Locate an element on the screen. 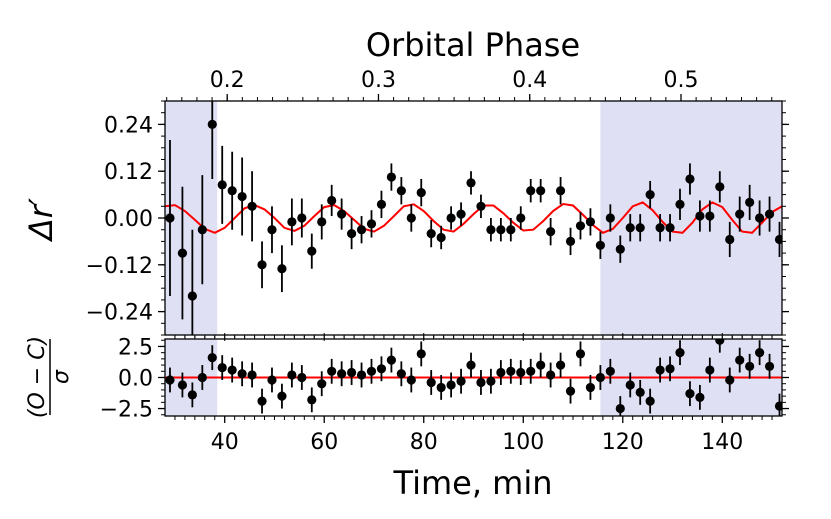  model-curve is located at coordinates (473, 217).